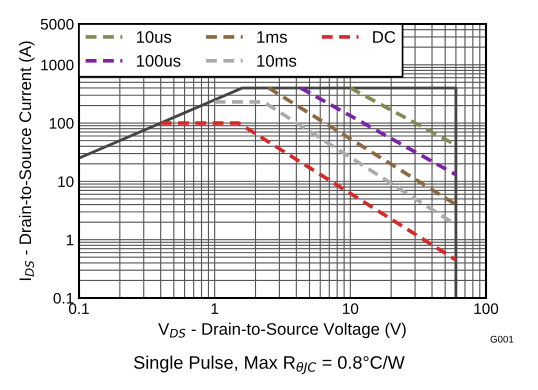  I want to click on legend-label: 100us, so click(158, 60).